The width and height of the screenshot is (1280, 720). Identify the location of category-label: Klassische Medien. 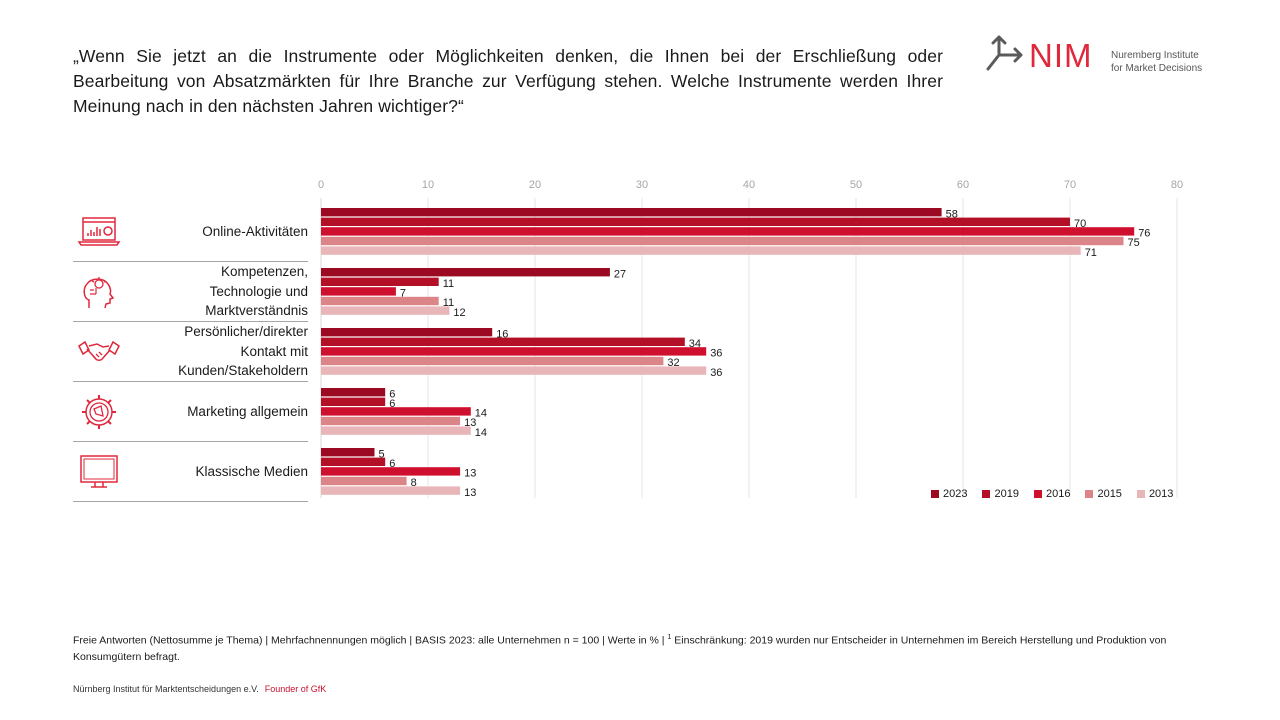
(251, 471).